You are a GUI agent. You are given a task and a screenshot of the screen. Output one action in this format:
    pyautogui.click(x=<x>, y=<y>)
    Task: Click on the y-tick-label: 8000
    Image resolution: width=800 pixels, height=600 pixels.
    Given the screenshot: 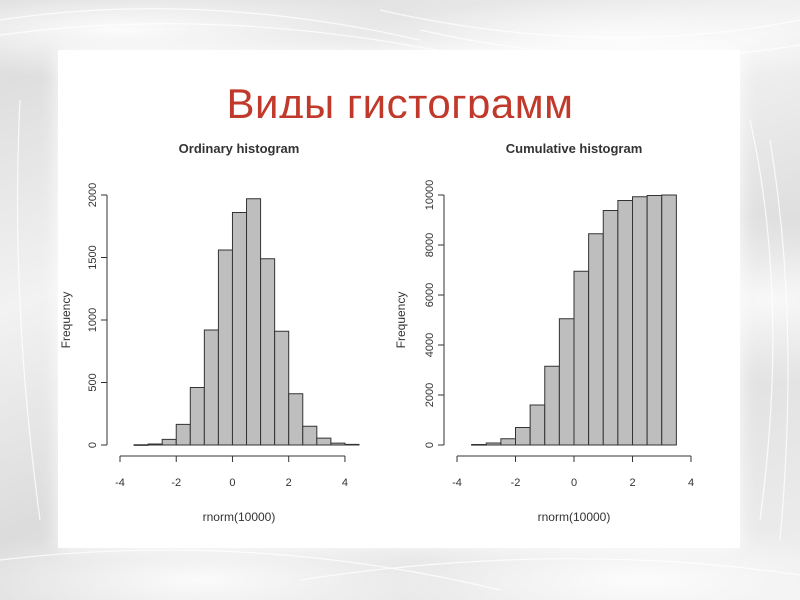 What is the action you would take?
    pyautogui.click(x=430, y=245)
    